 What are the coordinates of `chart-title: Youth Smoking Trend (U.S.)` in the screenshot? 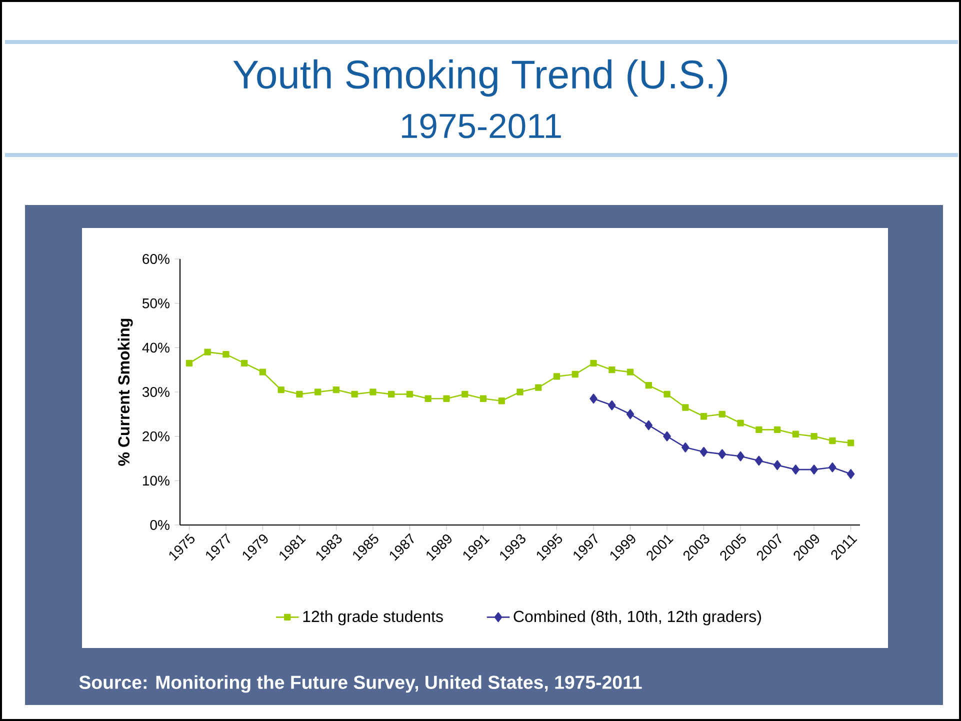 It's located at (480, 78).